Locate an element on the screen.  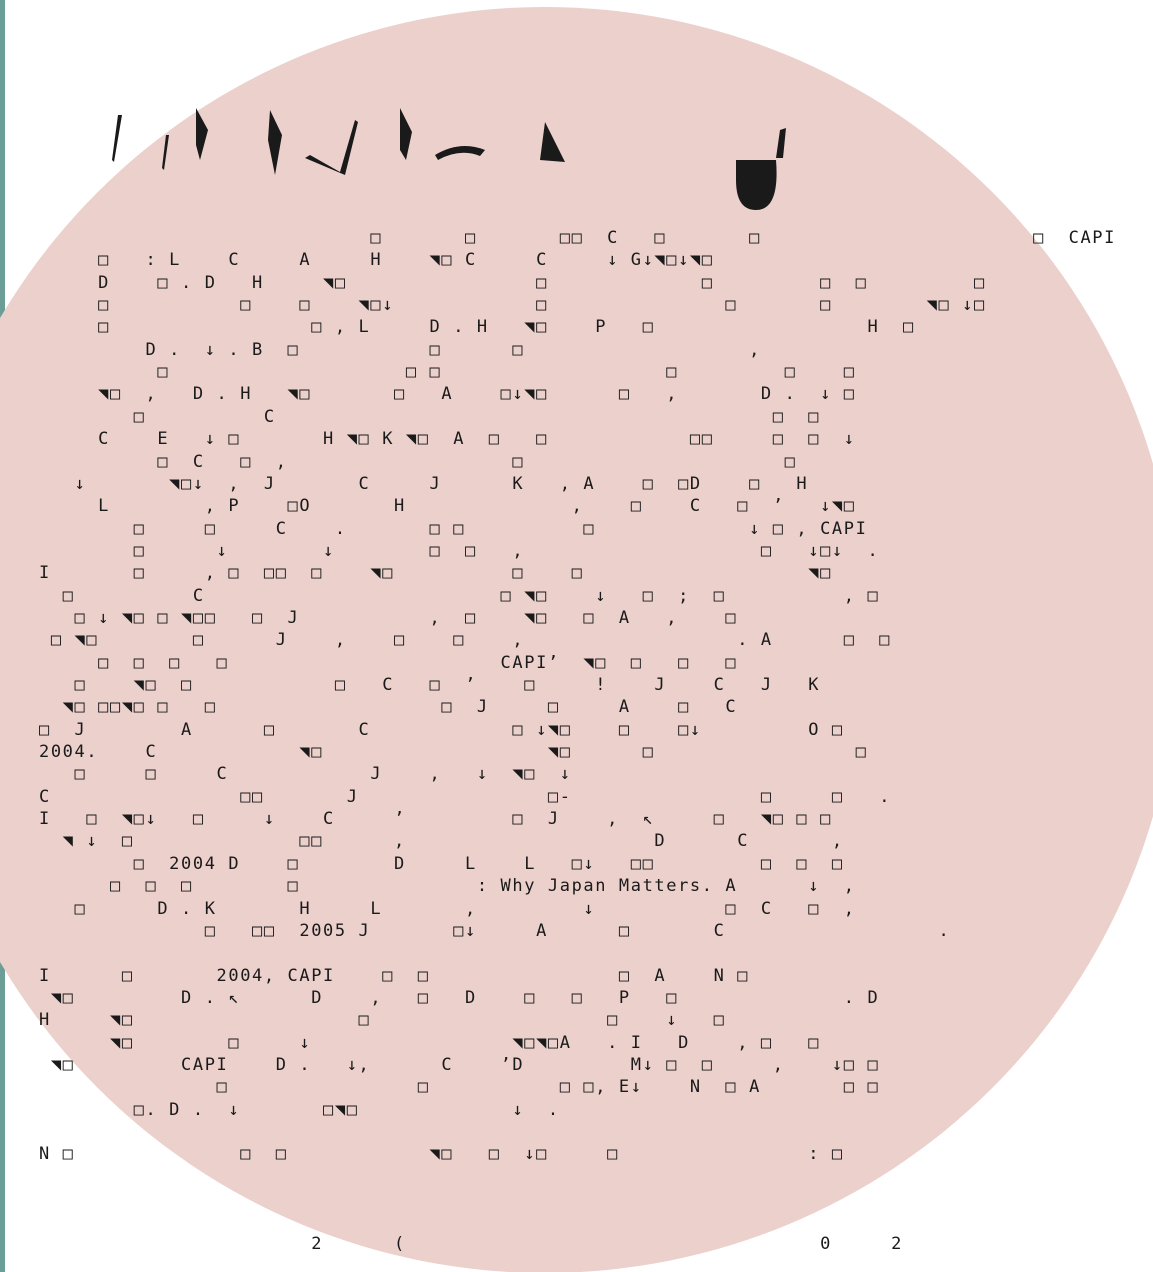
text-line: □ □□ 2005 J □↓ A □ C . is located at coordinates (494, 931).